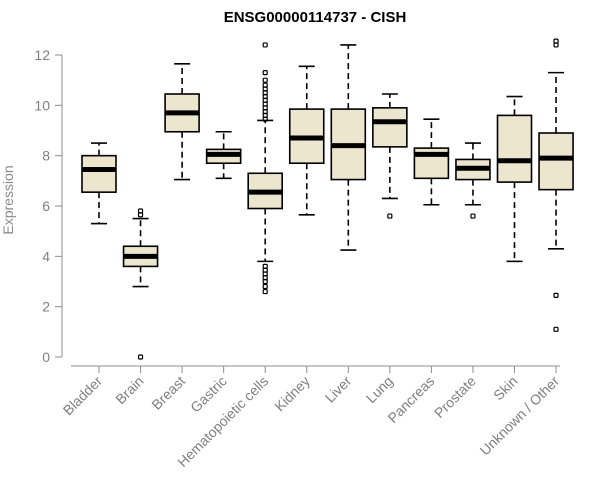  I want to click on box-skin, so click(514, 179).